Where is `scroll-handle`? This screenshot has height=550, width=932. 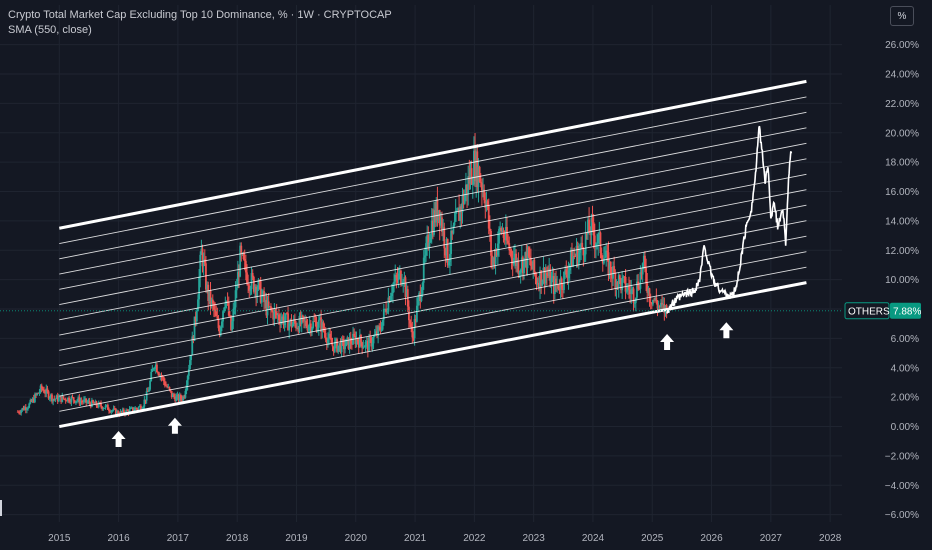
scroll-handle is located at coordinates (1, 508).